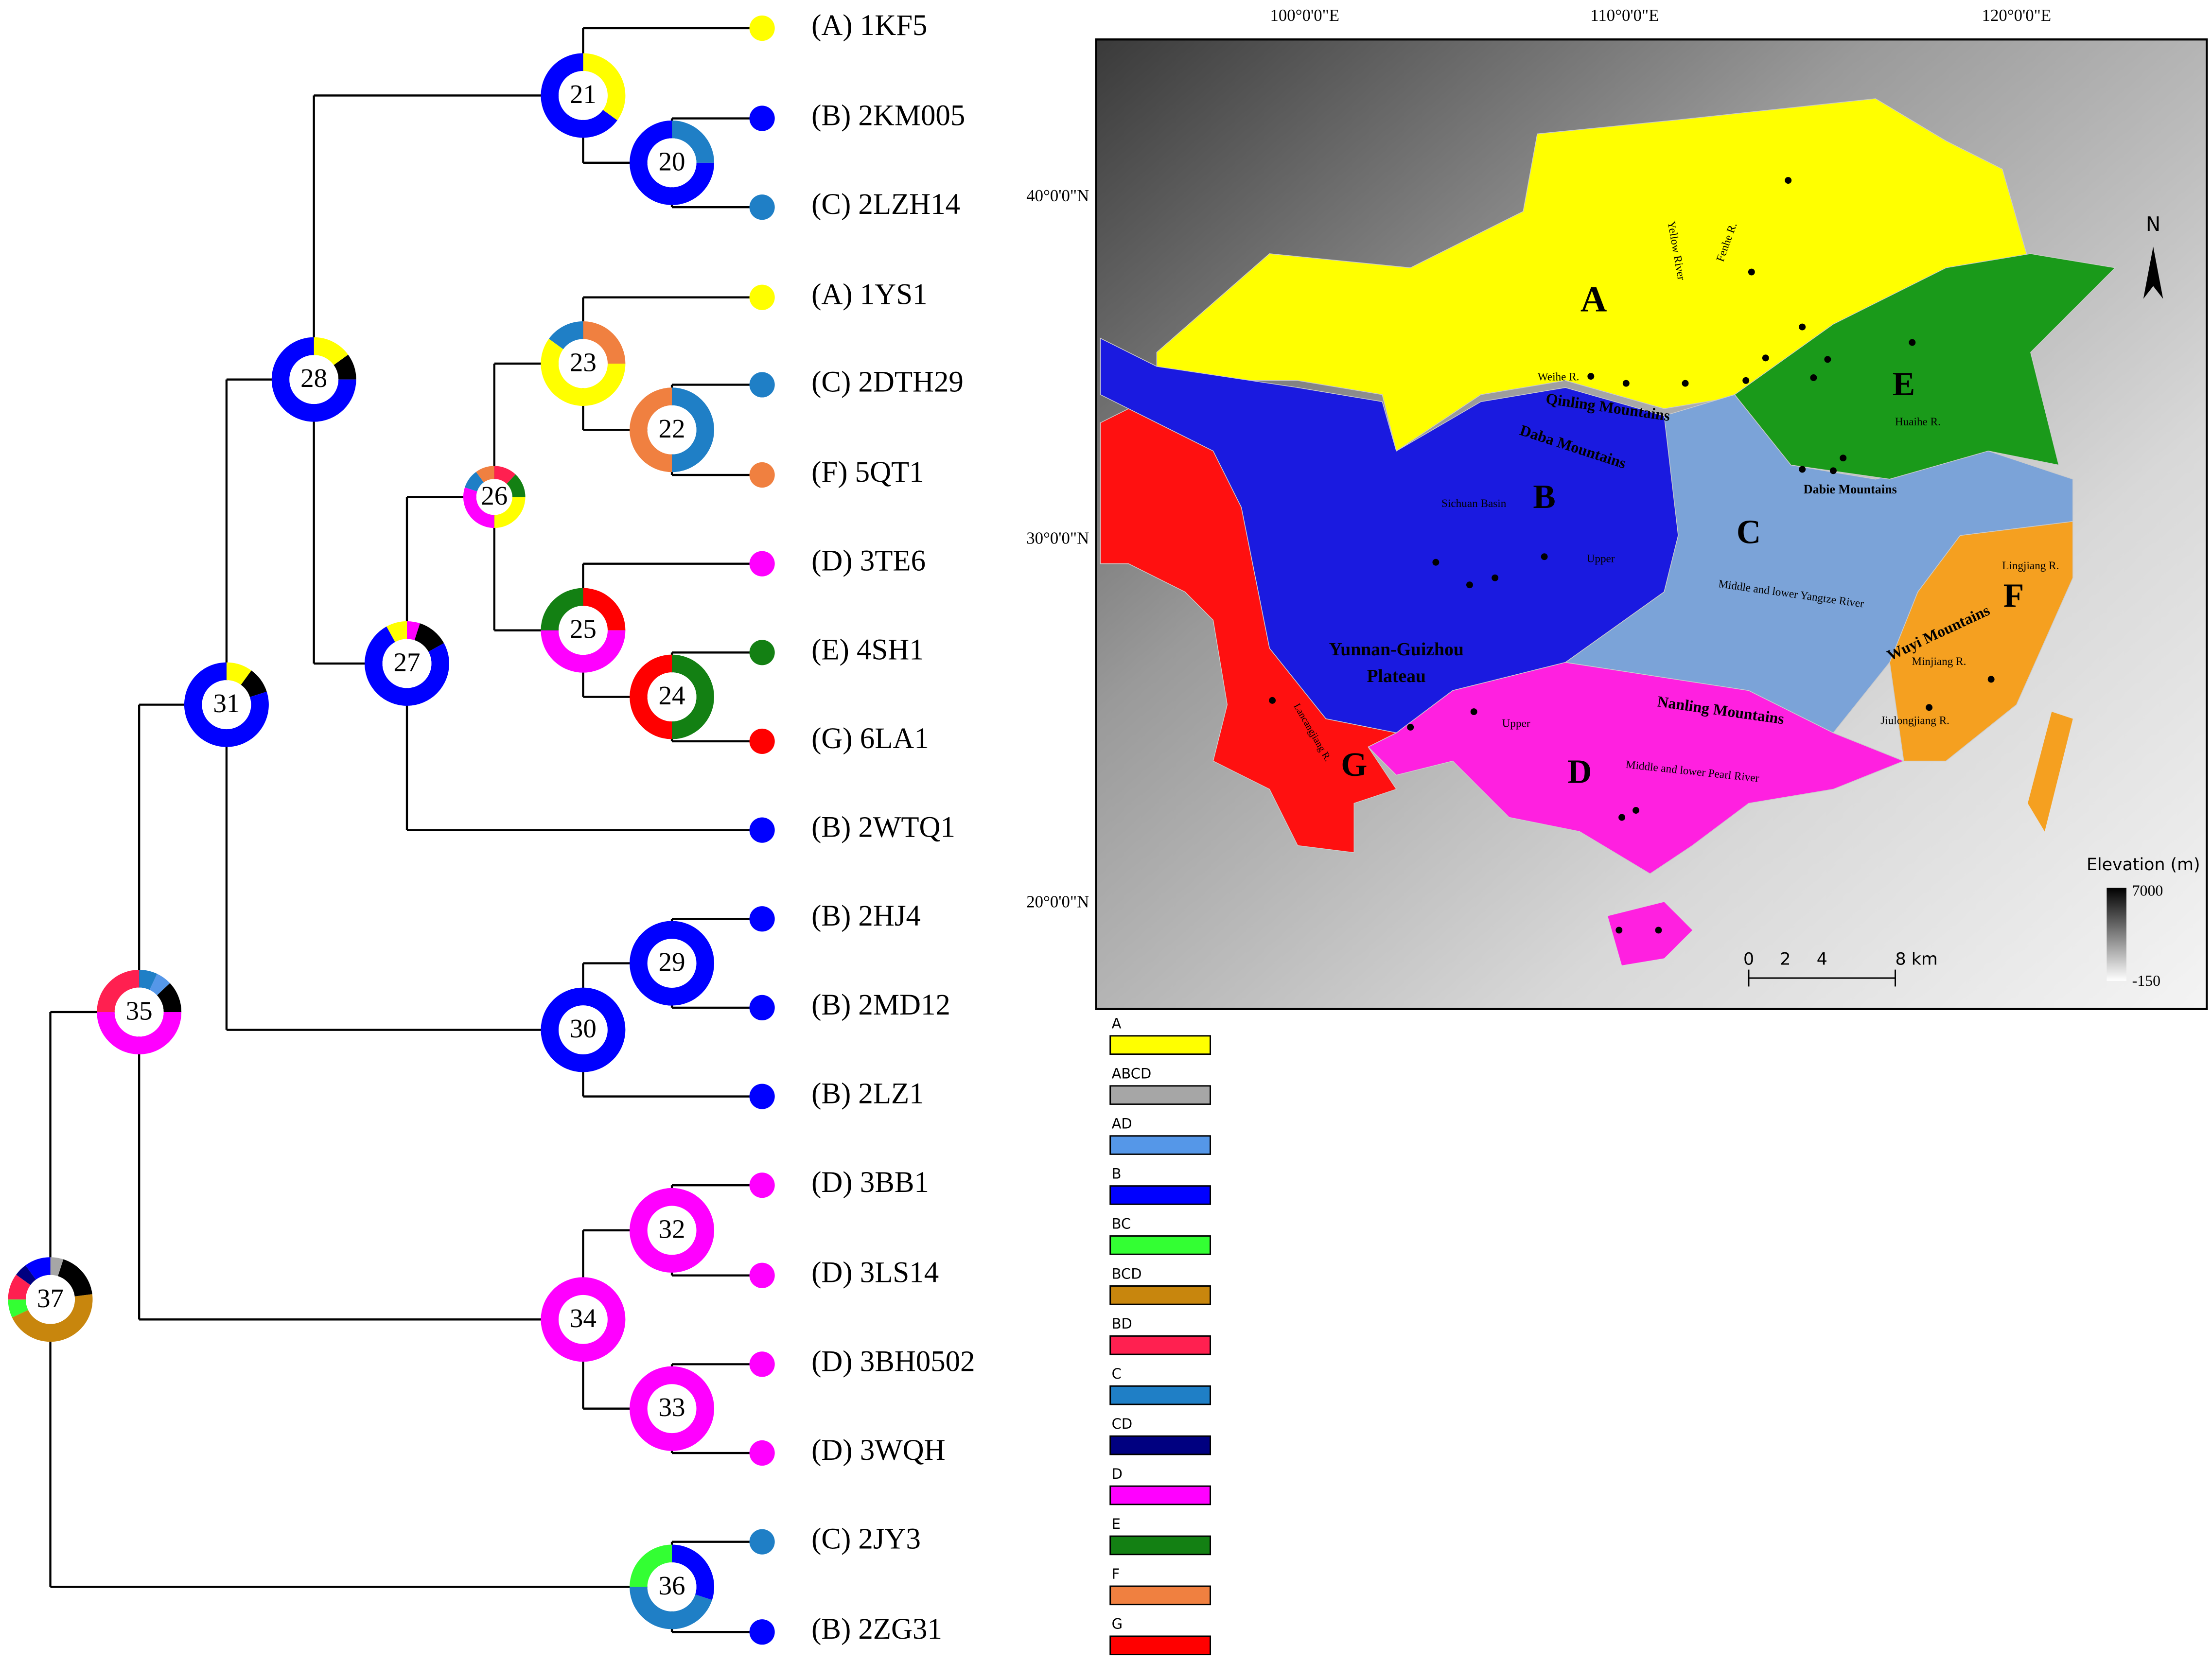 Image resolution: width=2212 pixels, height=1663 pixels. Describe the element at coordinates (1474, 503) in the screenshot. I see `map-label: Sichuan Basin` at that location.